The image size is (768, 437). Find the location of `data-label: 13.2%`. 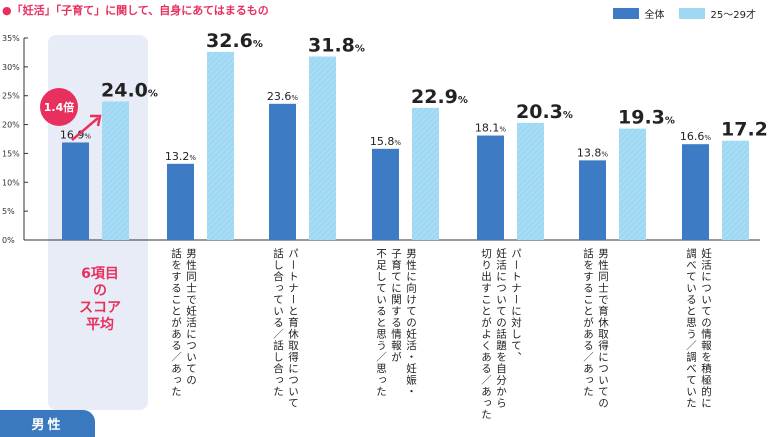

data-label: 13.2% is located at coordinates (181, 156).